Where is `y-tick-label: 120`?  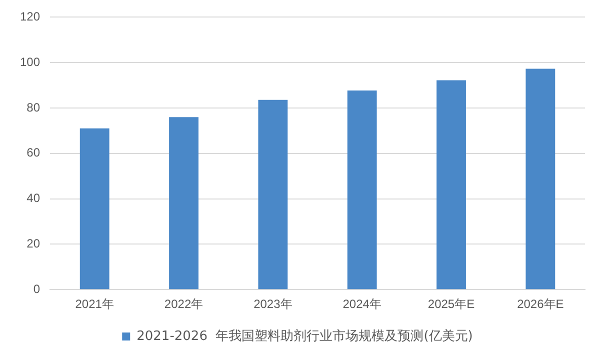 y-tick-label: 120 is located at coordinates (30, 17).